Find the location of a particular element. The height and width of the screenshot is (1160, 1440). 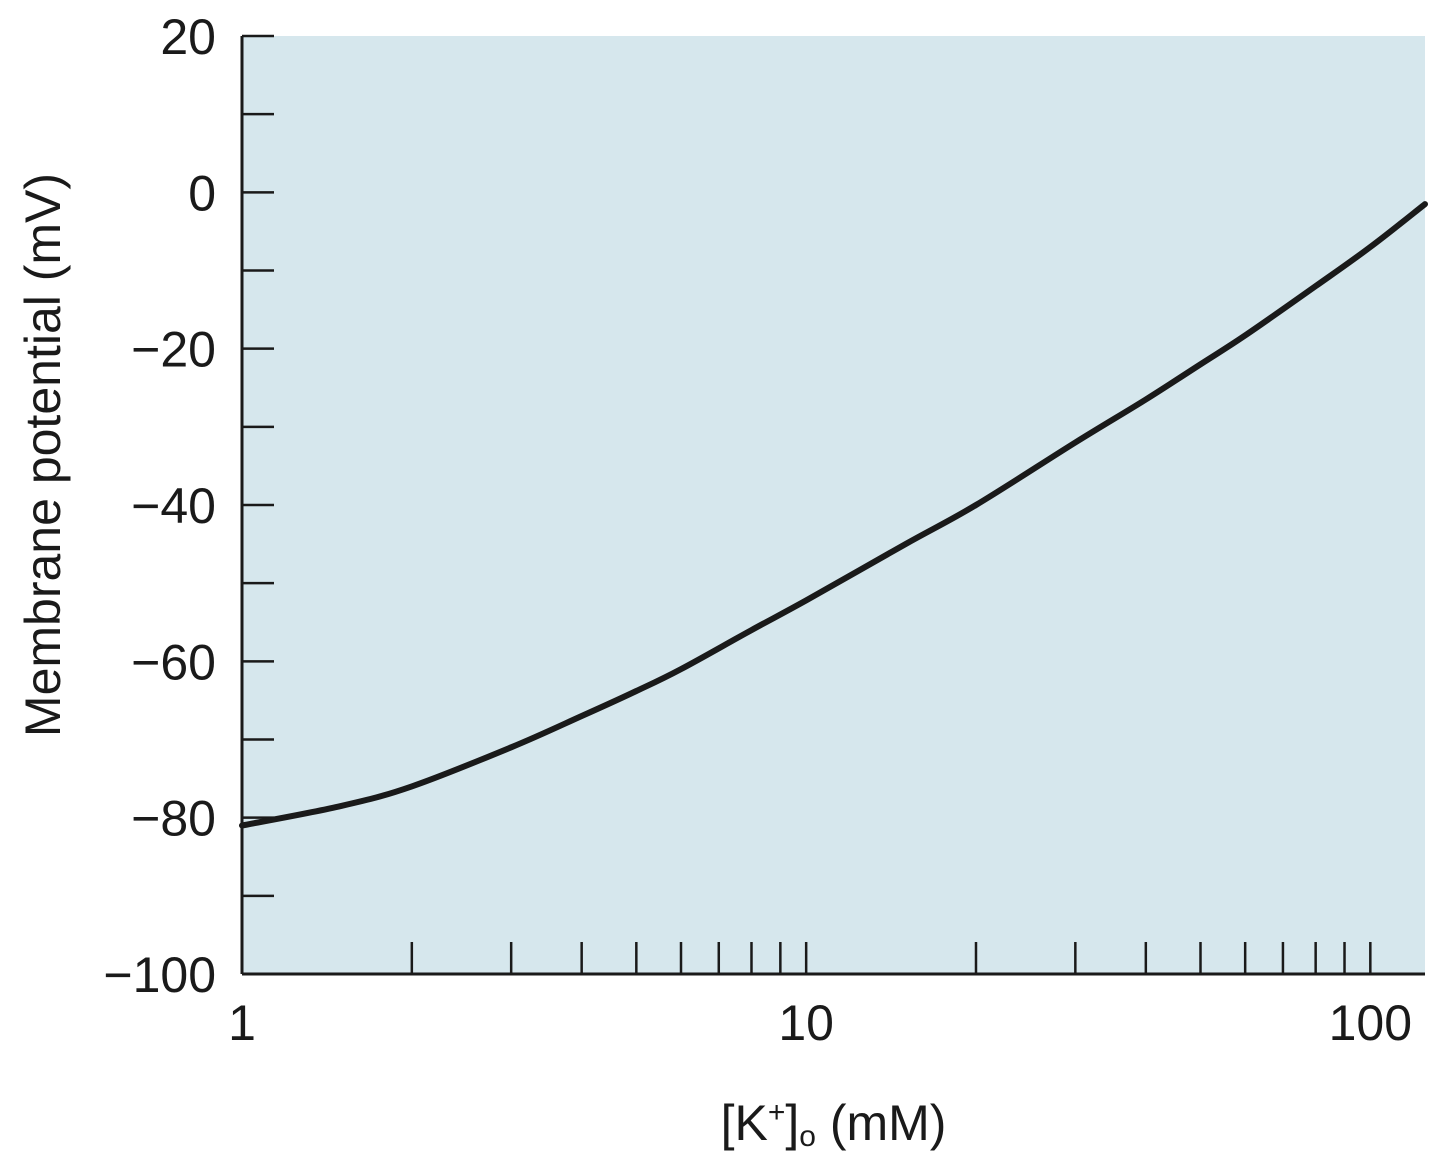

y-tick-label: −20 is located at coordinates (173, 350).